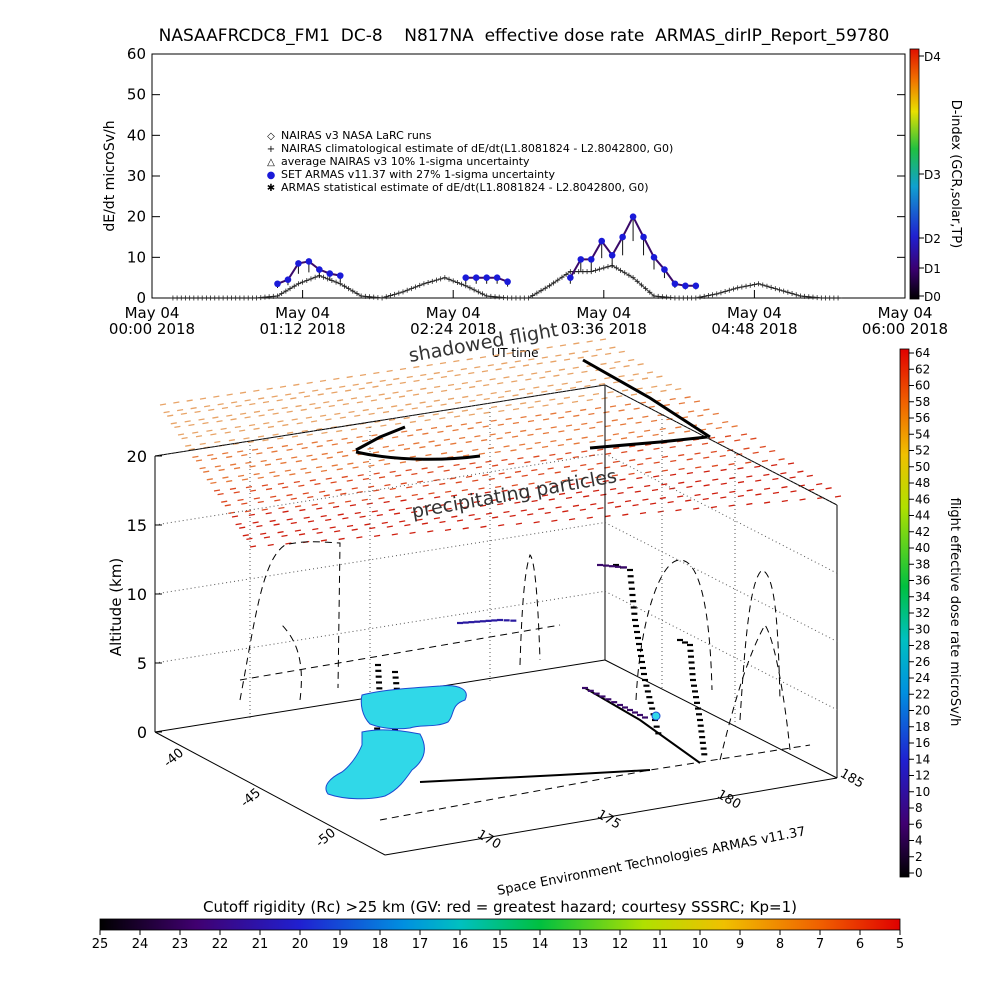 This screenshot has height=1000, width=1000. Describe the element at coordinates (356, 135) in the screenshot. I see `legend-text: NAIRAS v3 NASA LaRC runs` at that location.